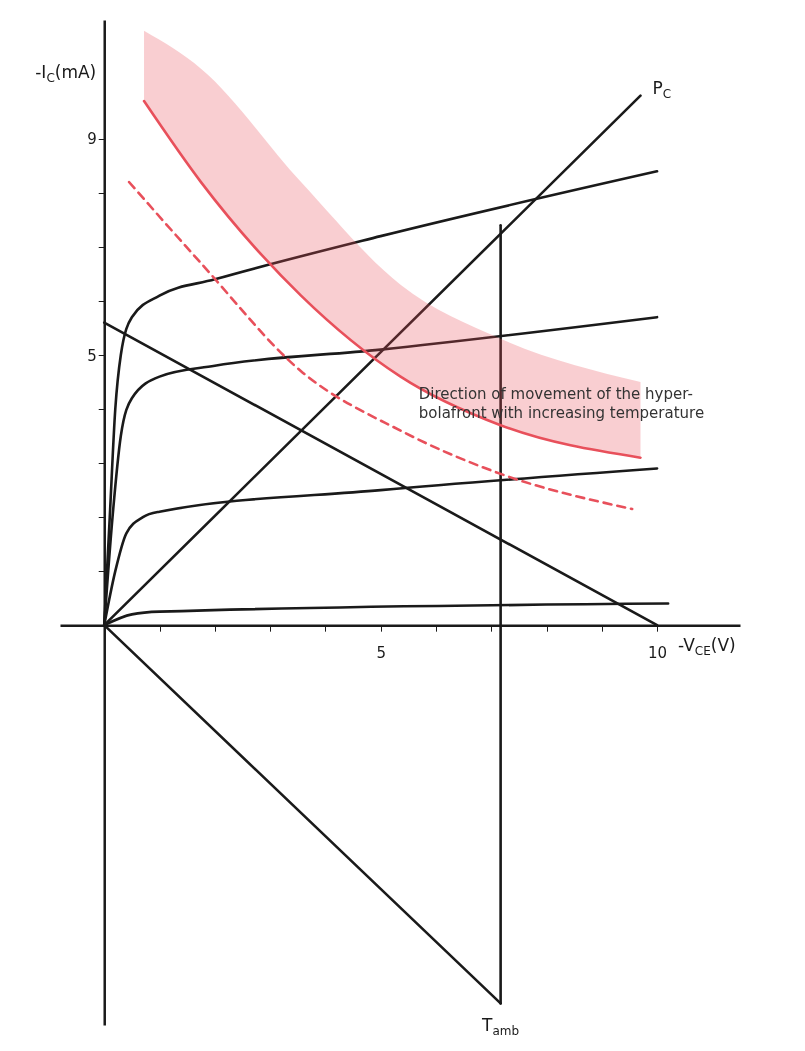 This screenshot has width=805, height=1051. Describe the element at coordinates (92, 139) in the screenshot. I see `y-tick-label: 9` at that location.